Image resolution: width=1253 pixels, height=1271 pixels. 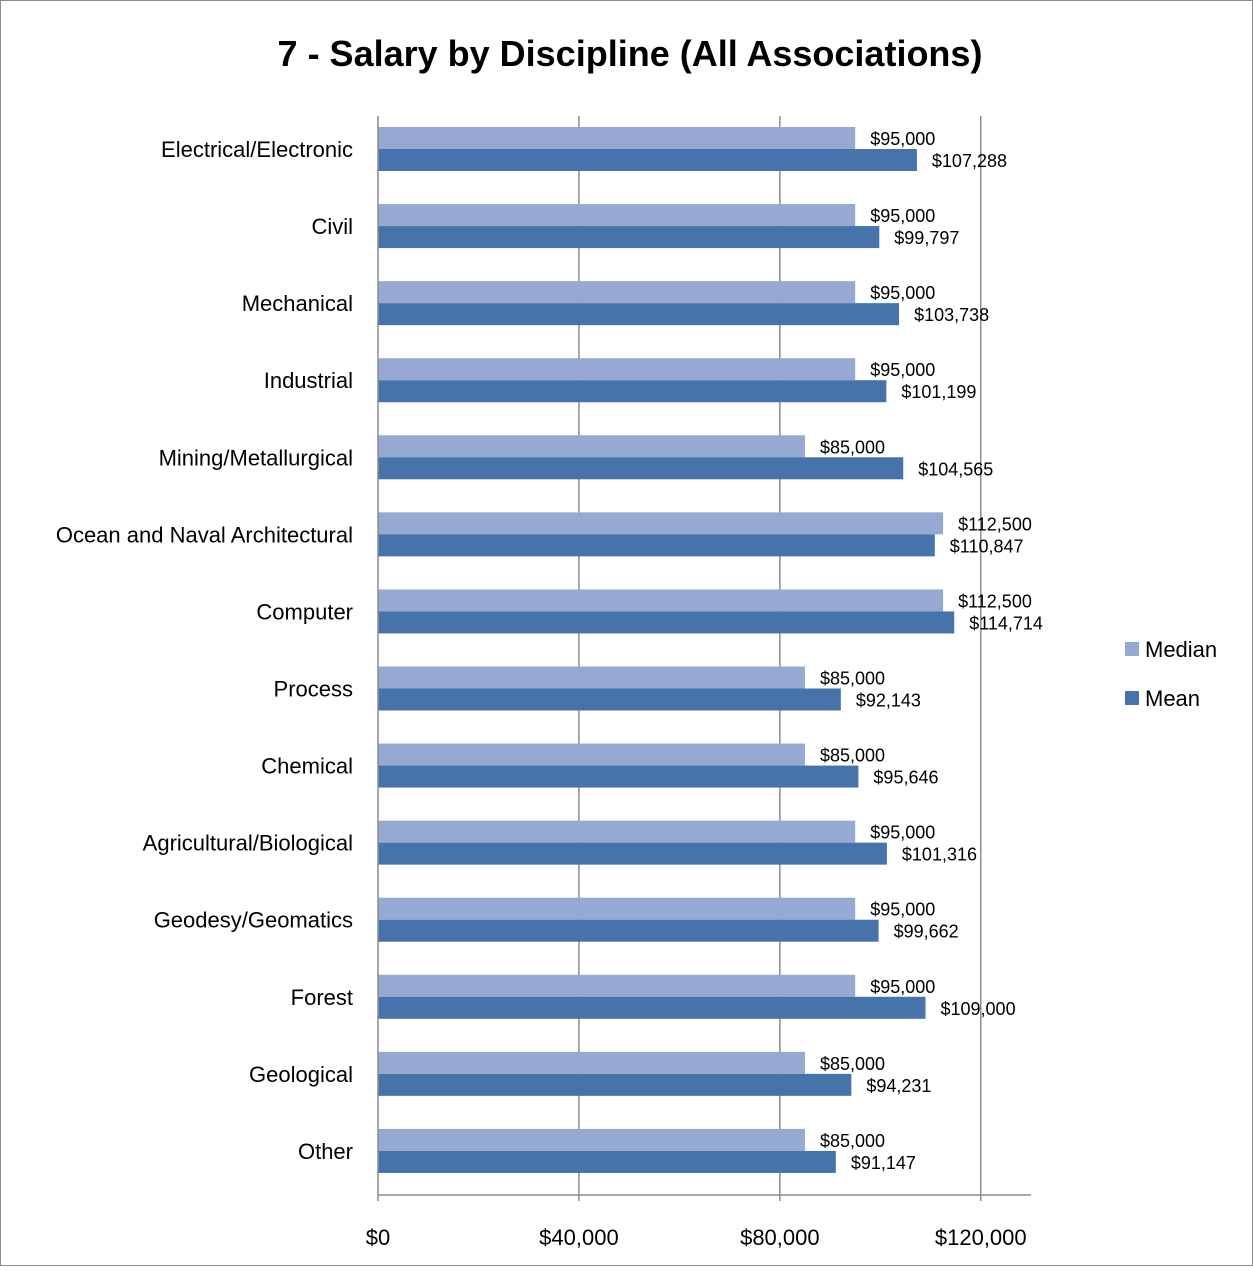 What do you see at coordinates (325, 1151) in the screenshot?
I see `category-label: Other` at bounding box center [325, 1151].